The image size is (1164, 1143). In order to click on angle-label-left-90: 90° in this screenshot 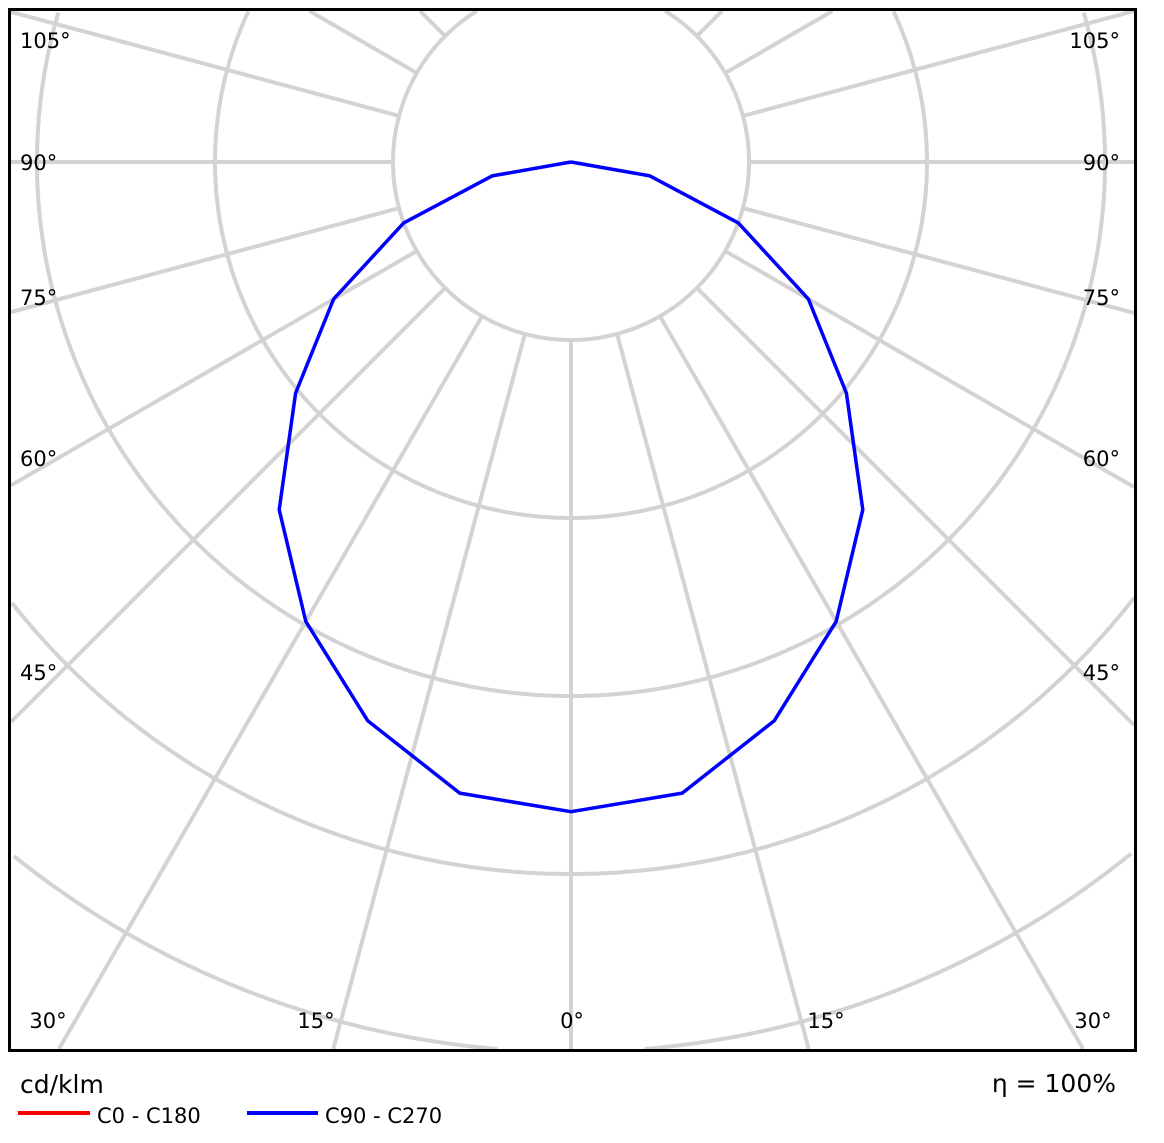, I will do `click(38, 163)`.